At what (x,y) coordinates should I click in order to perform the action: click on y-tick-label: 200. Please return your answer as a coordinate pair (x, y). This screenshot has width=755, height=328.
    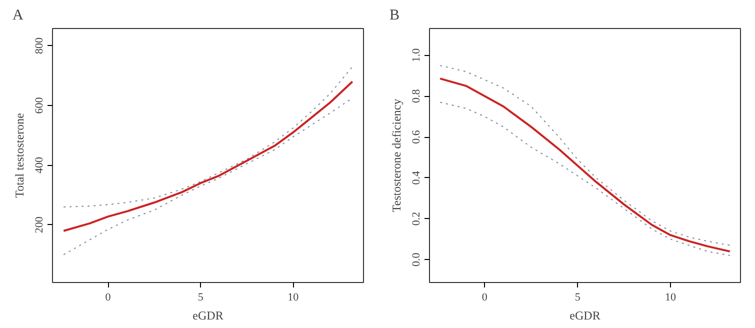
    Looking at the image, I should click on (40, 225).